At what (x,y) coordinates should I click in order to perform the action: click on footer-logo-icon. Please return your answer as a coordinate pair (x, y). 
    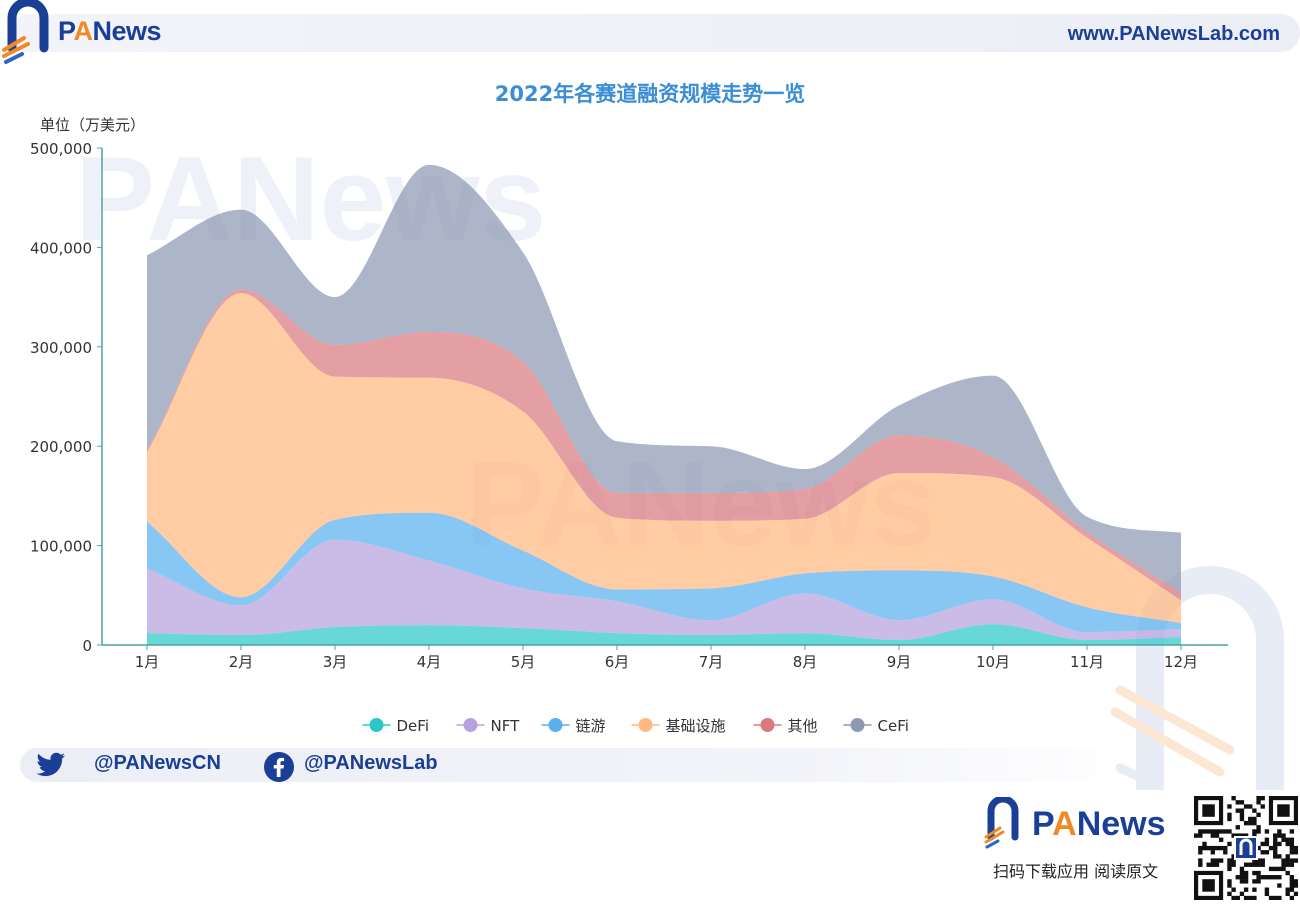
    Looking at the image, I should click on (1001, 823).